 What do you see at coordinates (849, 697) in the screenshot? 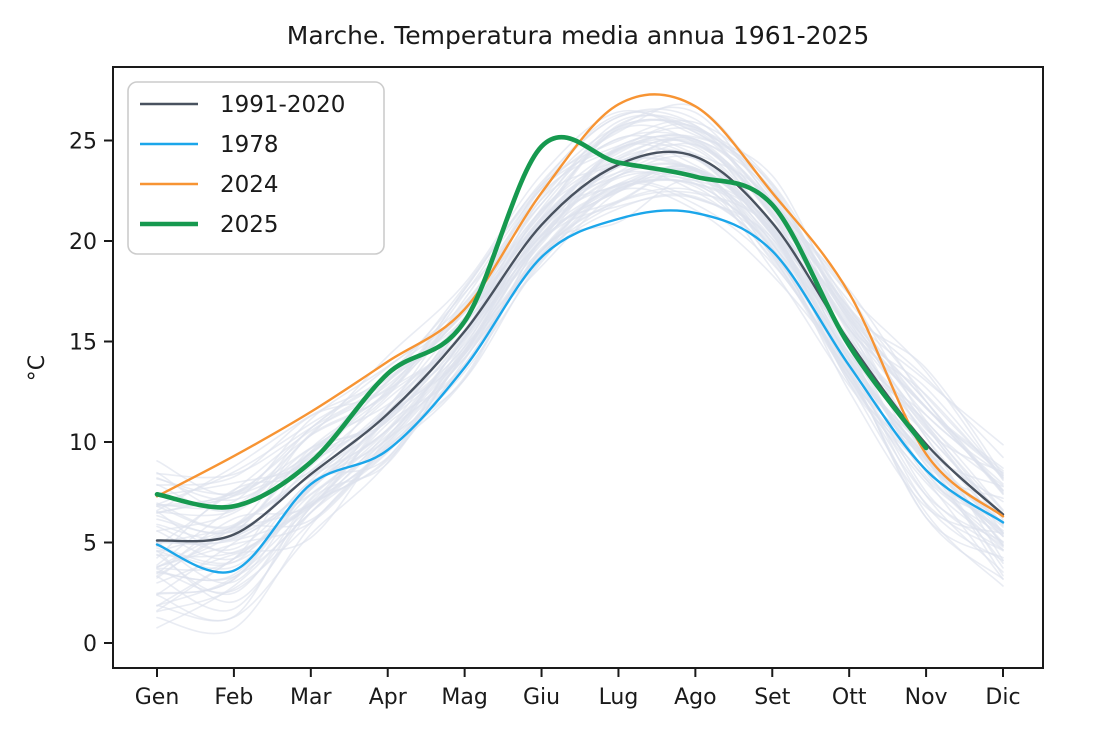
I see `x-tick-label: Ott` at bounding box center [849, 697].